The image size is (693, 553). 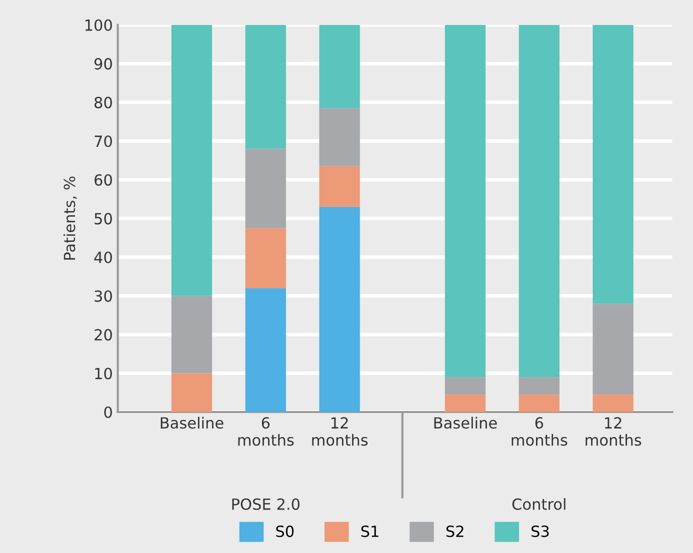 What do you see at coordinates (103, 218) in the screenshot?
I see `y-tick-label: 50` at bounding box center [103, 218].